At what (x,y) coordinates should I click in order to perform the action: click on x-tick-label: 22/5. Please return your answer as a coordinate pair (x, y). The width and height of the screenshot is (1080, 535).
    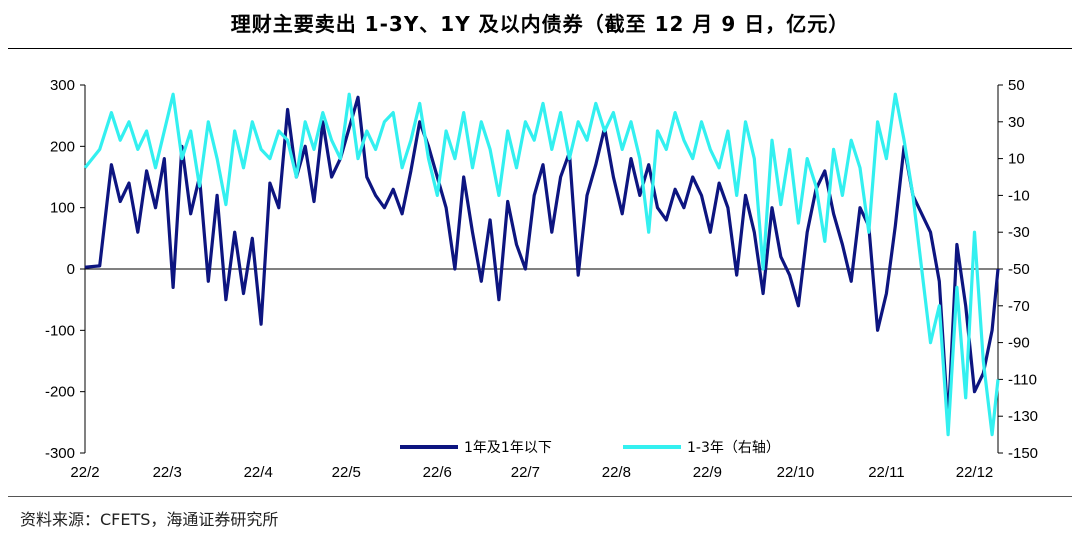
    Looking at the image, I should click on (346, 472).